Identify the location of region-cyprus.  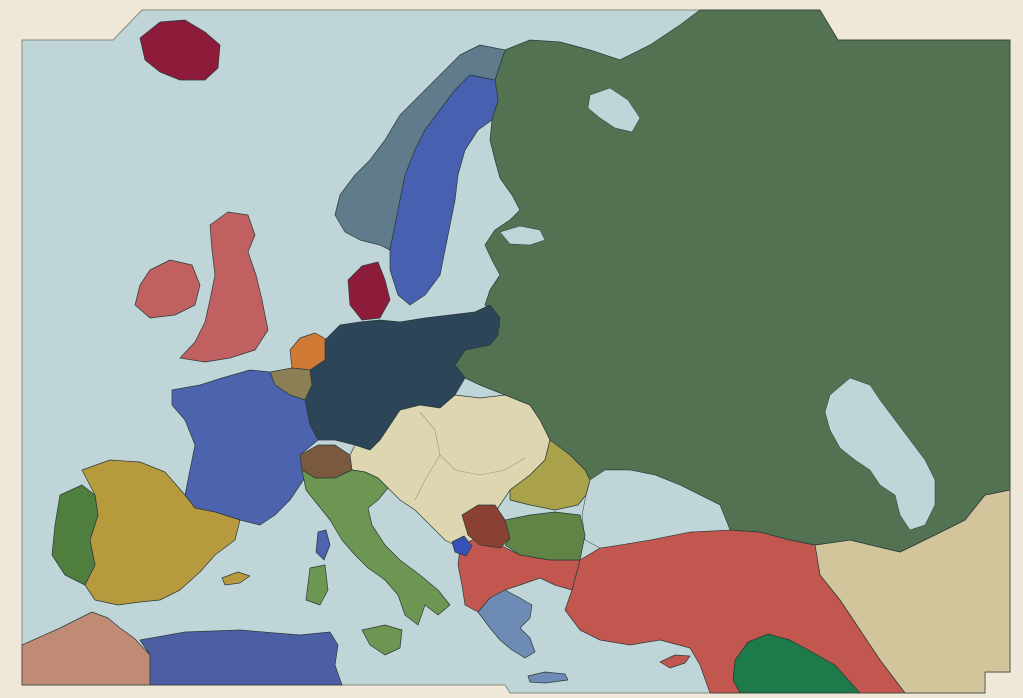
(675, 661).